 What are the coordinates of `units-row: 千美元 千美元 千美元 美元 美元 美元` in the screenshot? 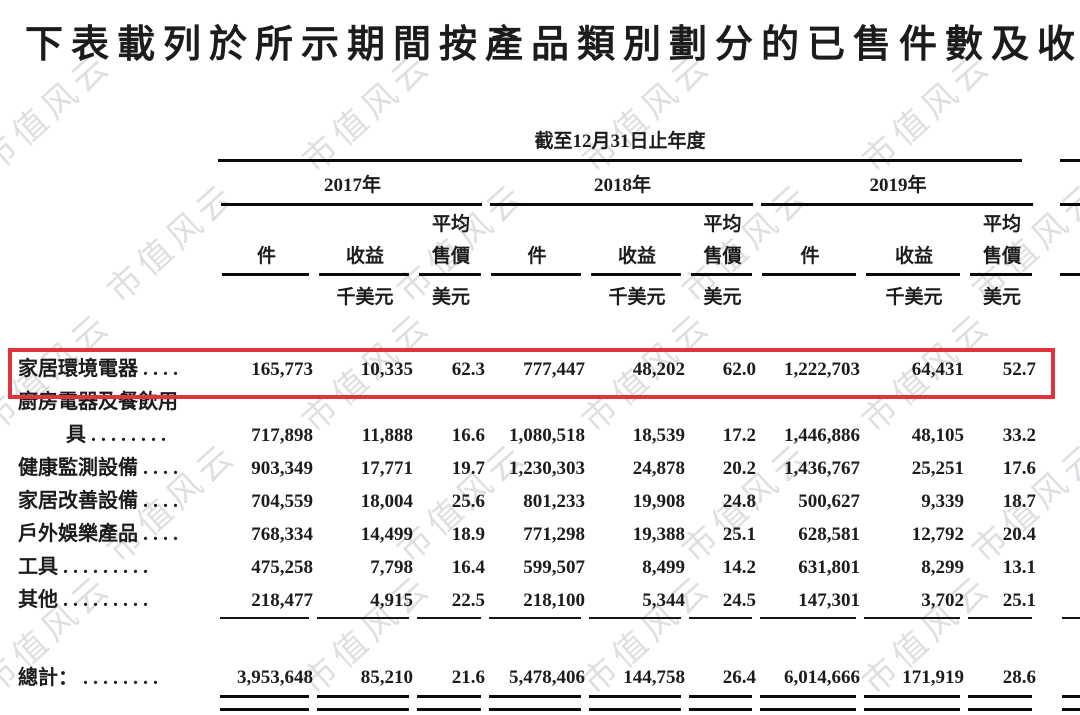 It's located at (540, 298).